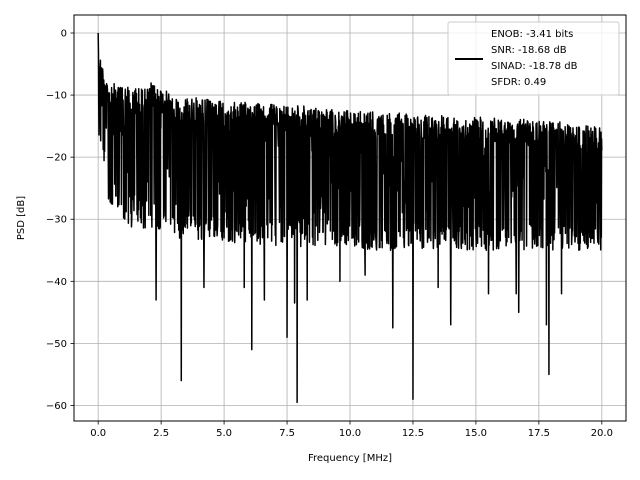 Image resolution: width=640 pixels, height=480 pixels. I want to click on x-tick-label: 12.5, so click(413, 433).